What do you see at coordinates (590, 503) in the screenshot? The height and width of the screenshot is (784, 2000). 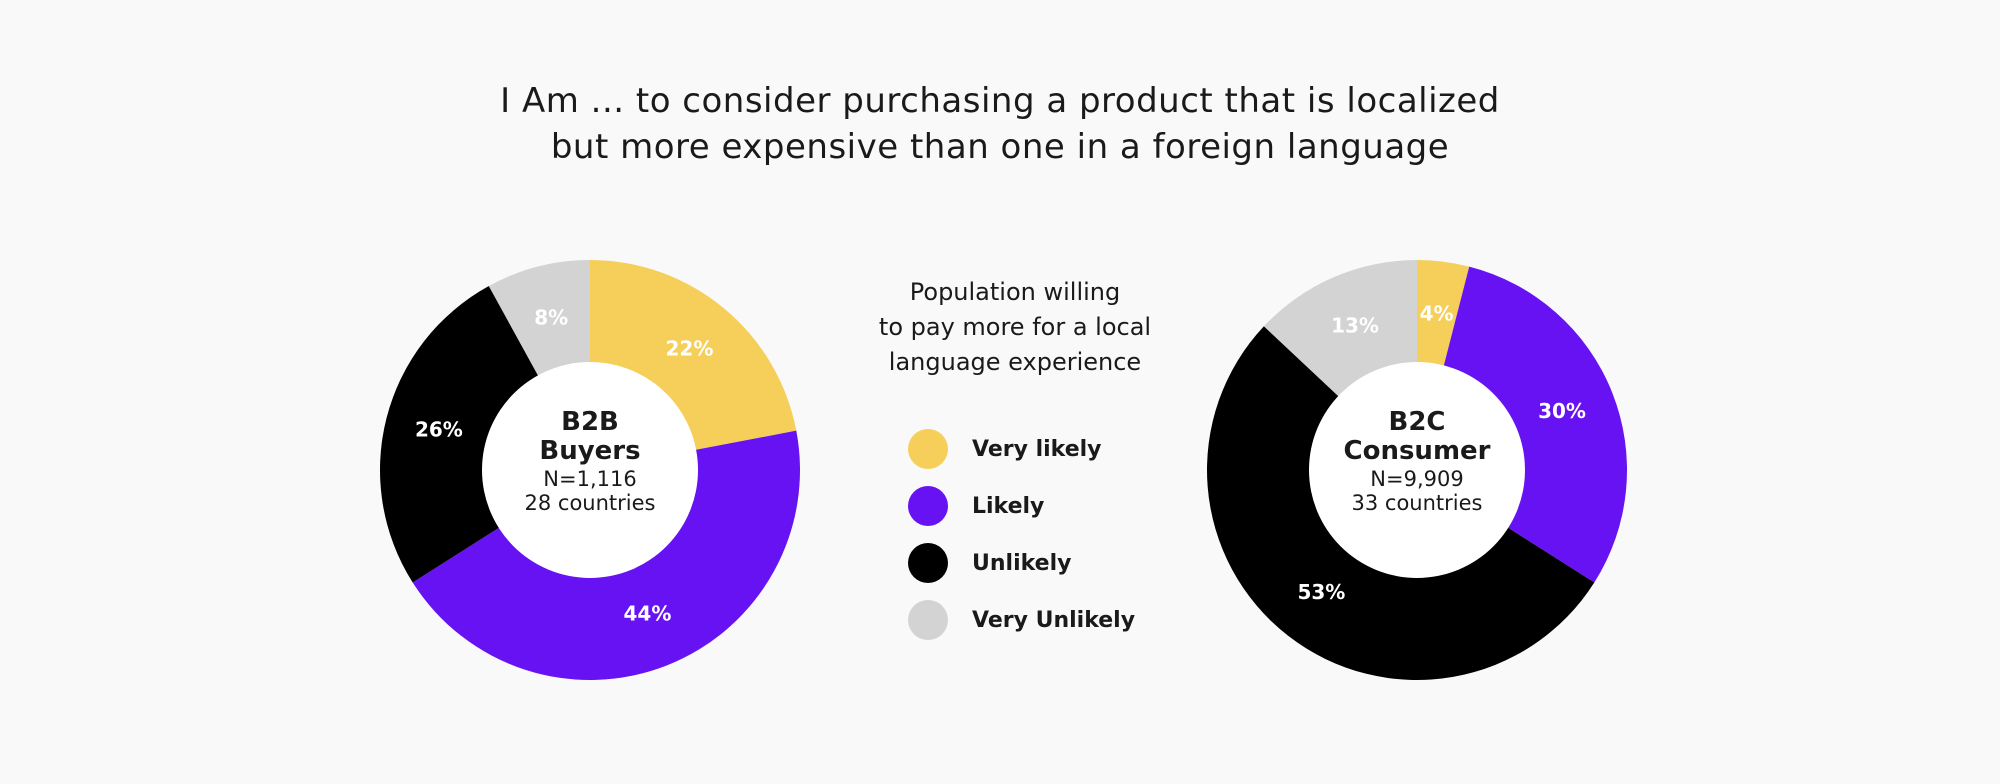 I see `b2b-center-countries: 28 countries` at bounding box center [590, 503].